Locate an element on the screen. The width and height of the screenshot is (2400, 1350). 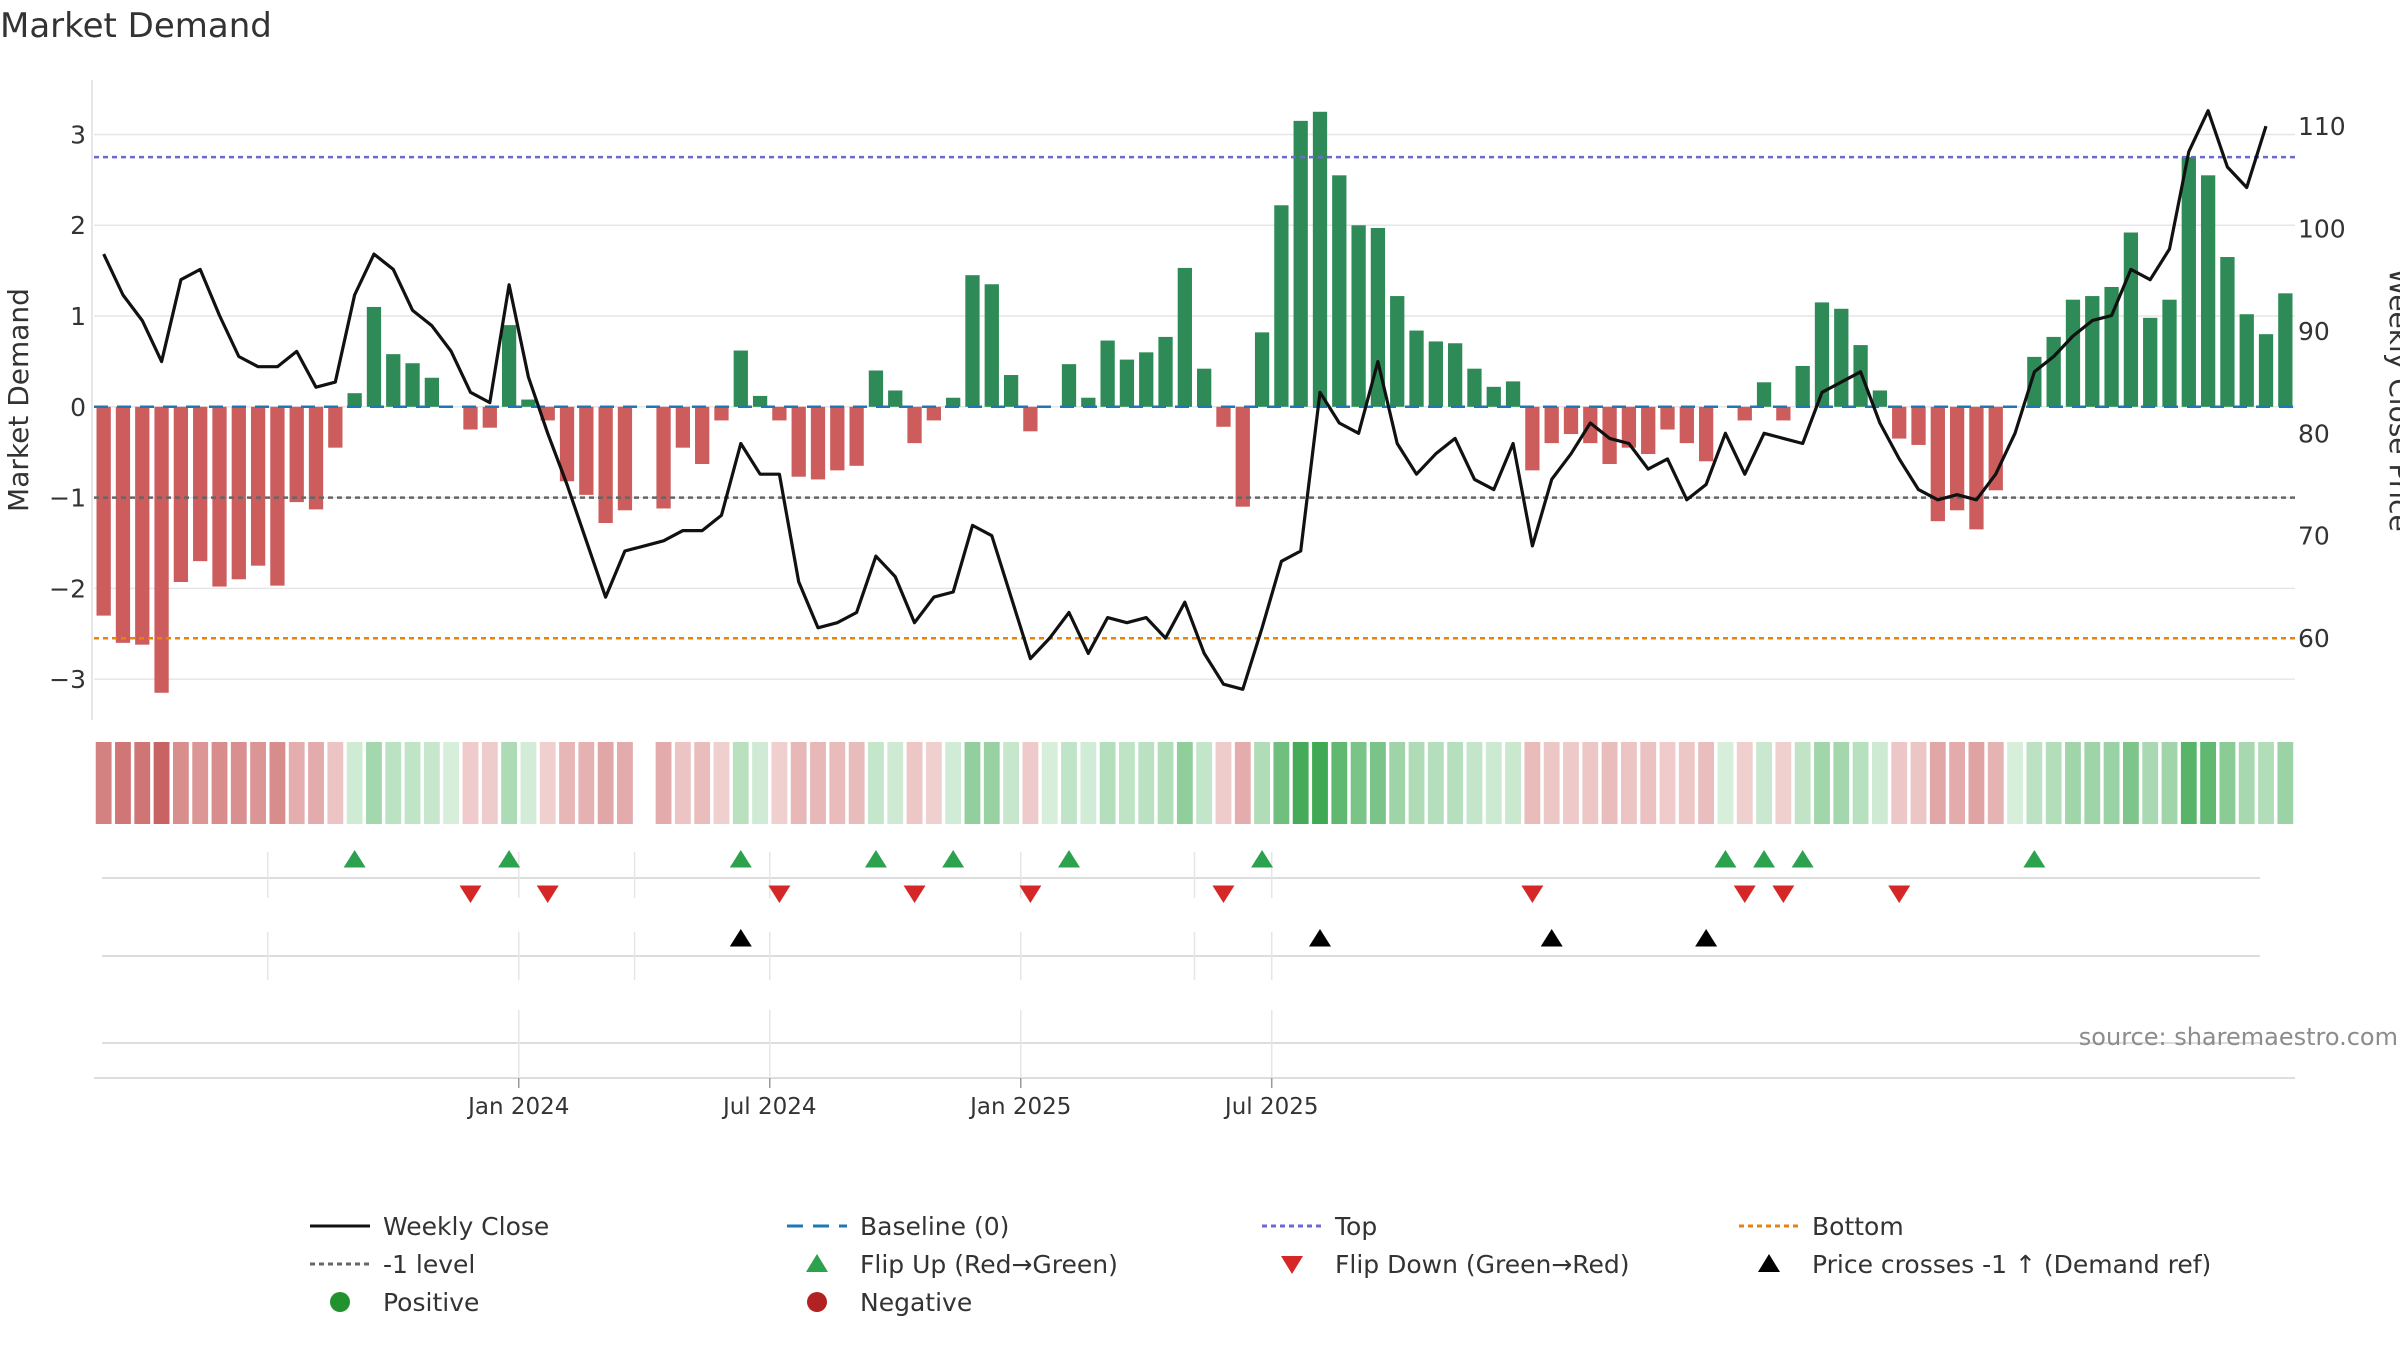
x-tick-label: Jul 2024 is located at coordinates (769, 1107).